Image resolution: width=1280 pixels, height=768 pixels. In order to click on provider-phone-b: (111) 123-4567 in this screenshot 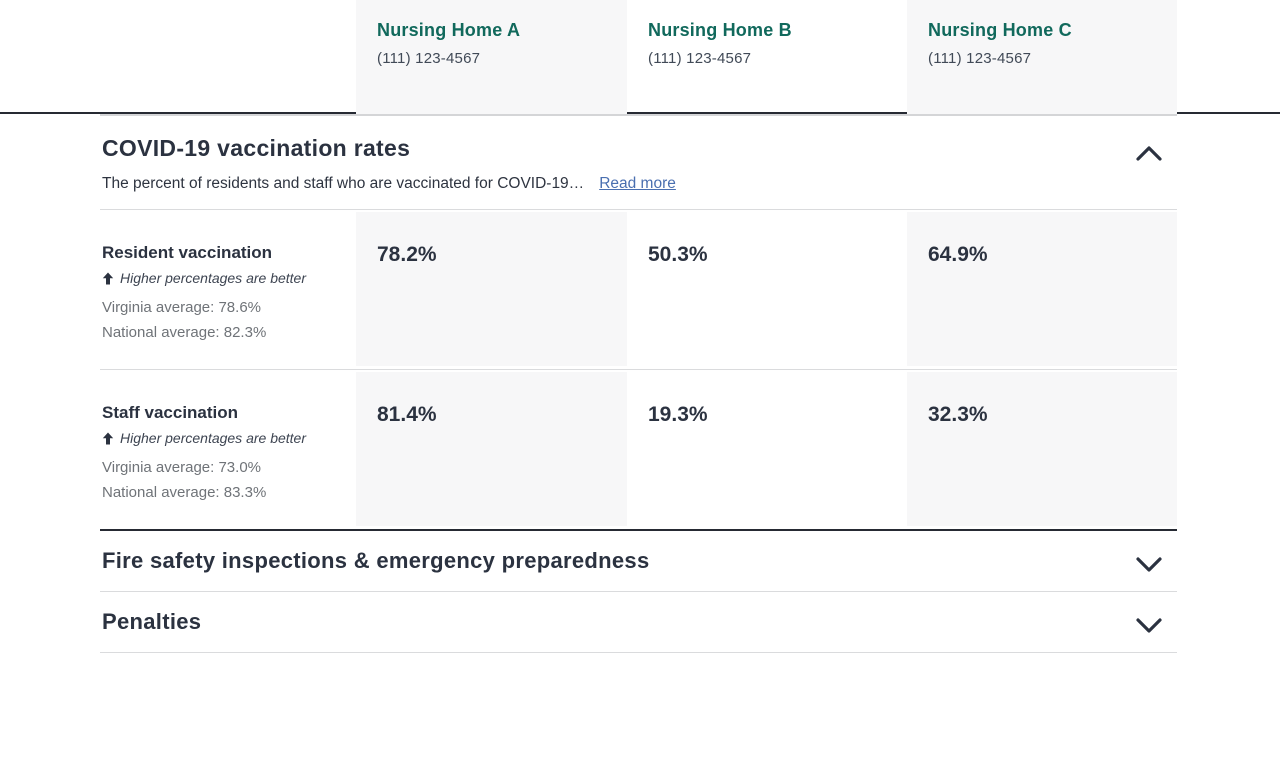, I will do `click(700, 58)`.